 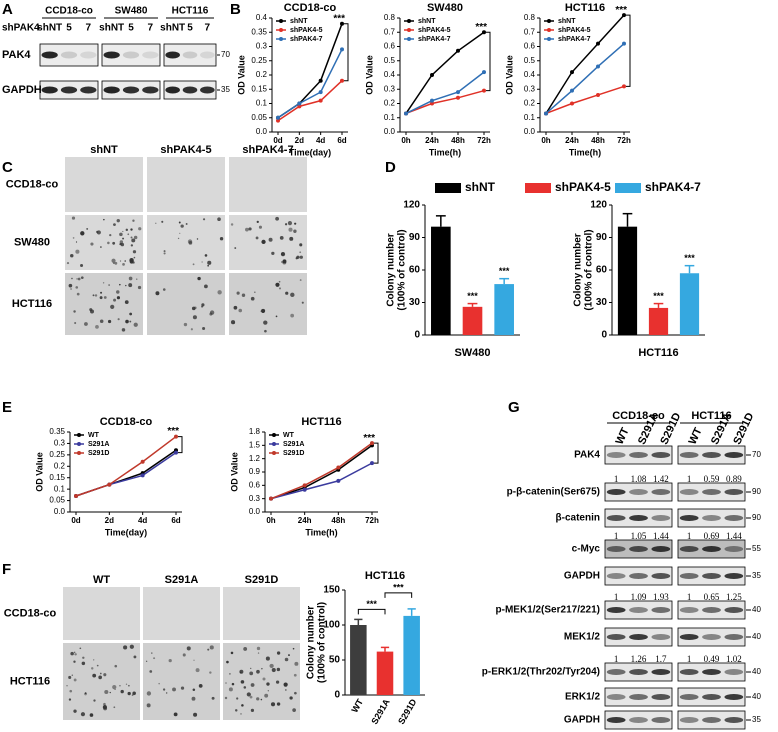 I want to click on x-tick-label: 48h, so click(x=338, y=520).